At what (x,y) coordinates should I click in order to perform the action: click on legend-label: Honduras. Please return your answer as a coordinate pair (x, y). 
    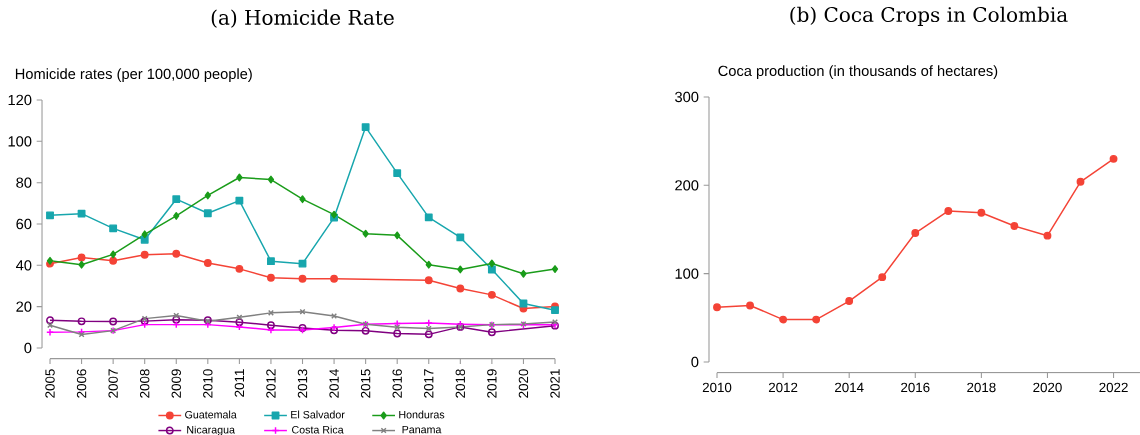
    Looking at the image, I should click on (422, 414).